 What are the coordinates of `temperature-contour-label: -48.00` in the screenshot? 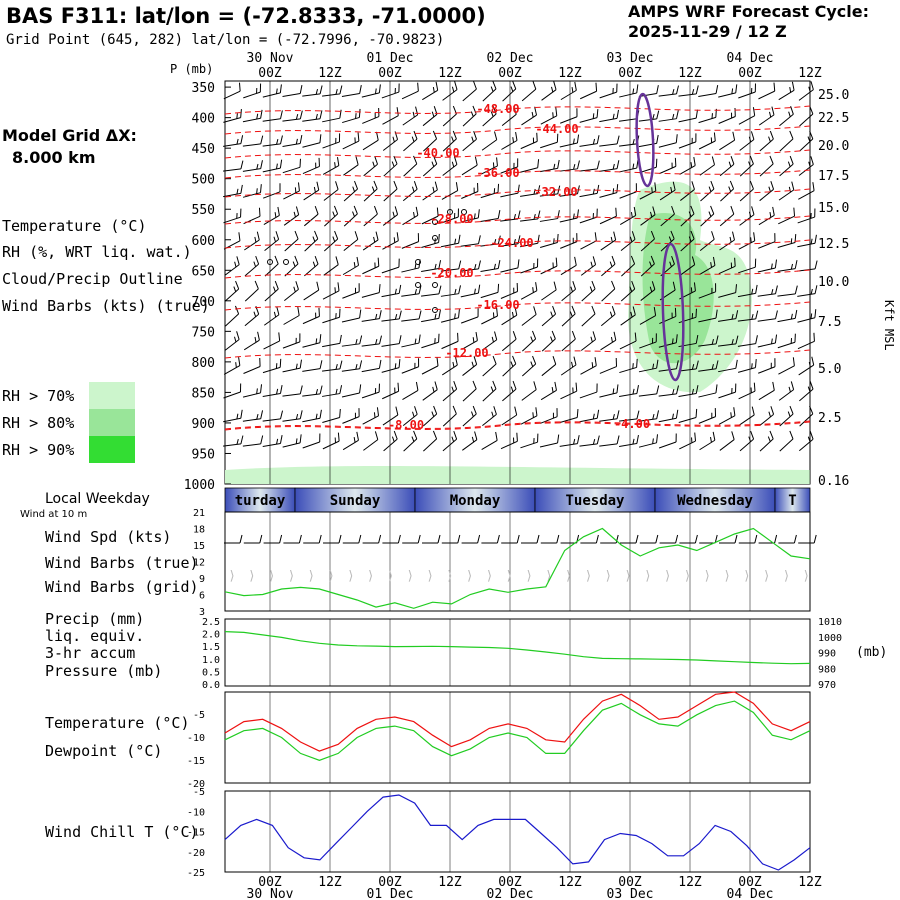 It's located at (497, 109).